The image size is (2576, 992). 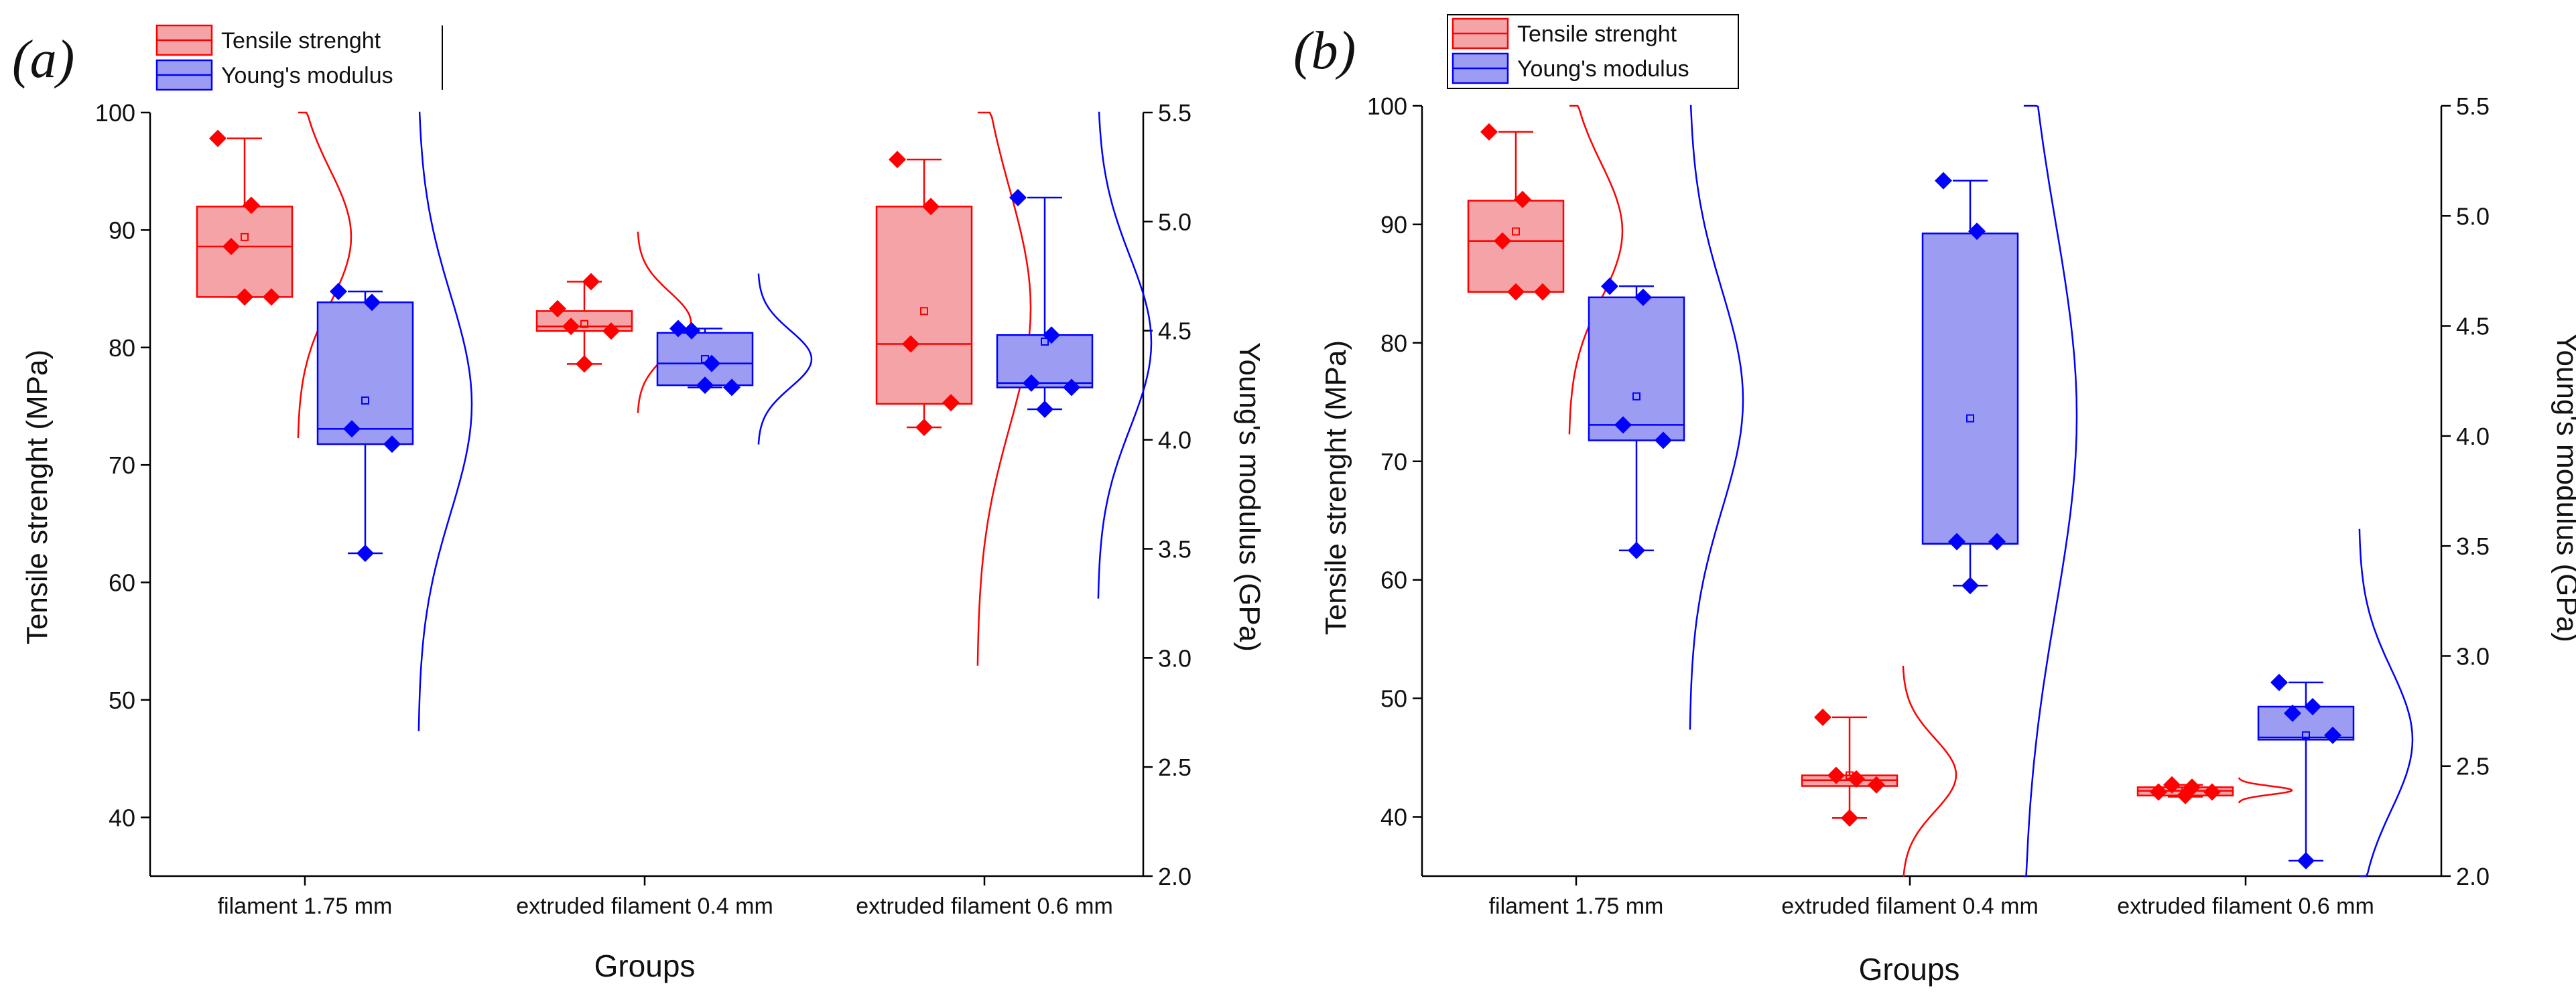 What do you see at coordinates (122, 818) in the screenshot?
I see `y-tick-label-a: 40` at bounding box center [122, 818].